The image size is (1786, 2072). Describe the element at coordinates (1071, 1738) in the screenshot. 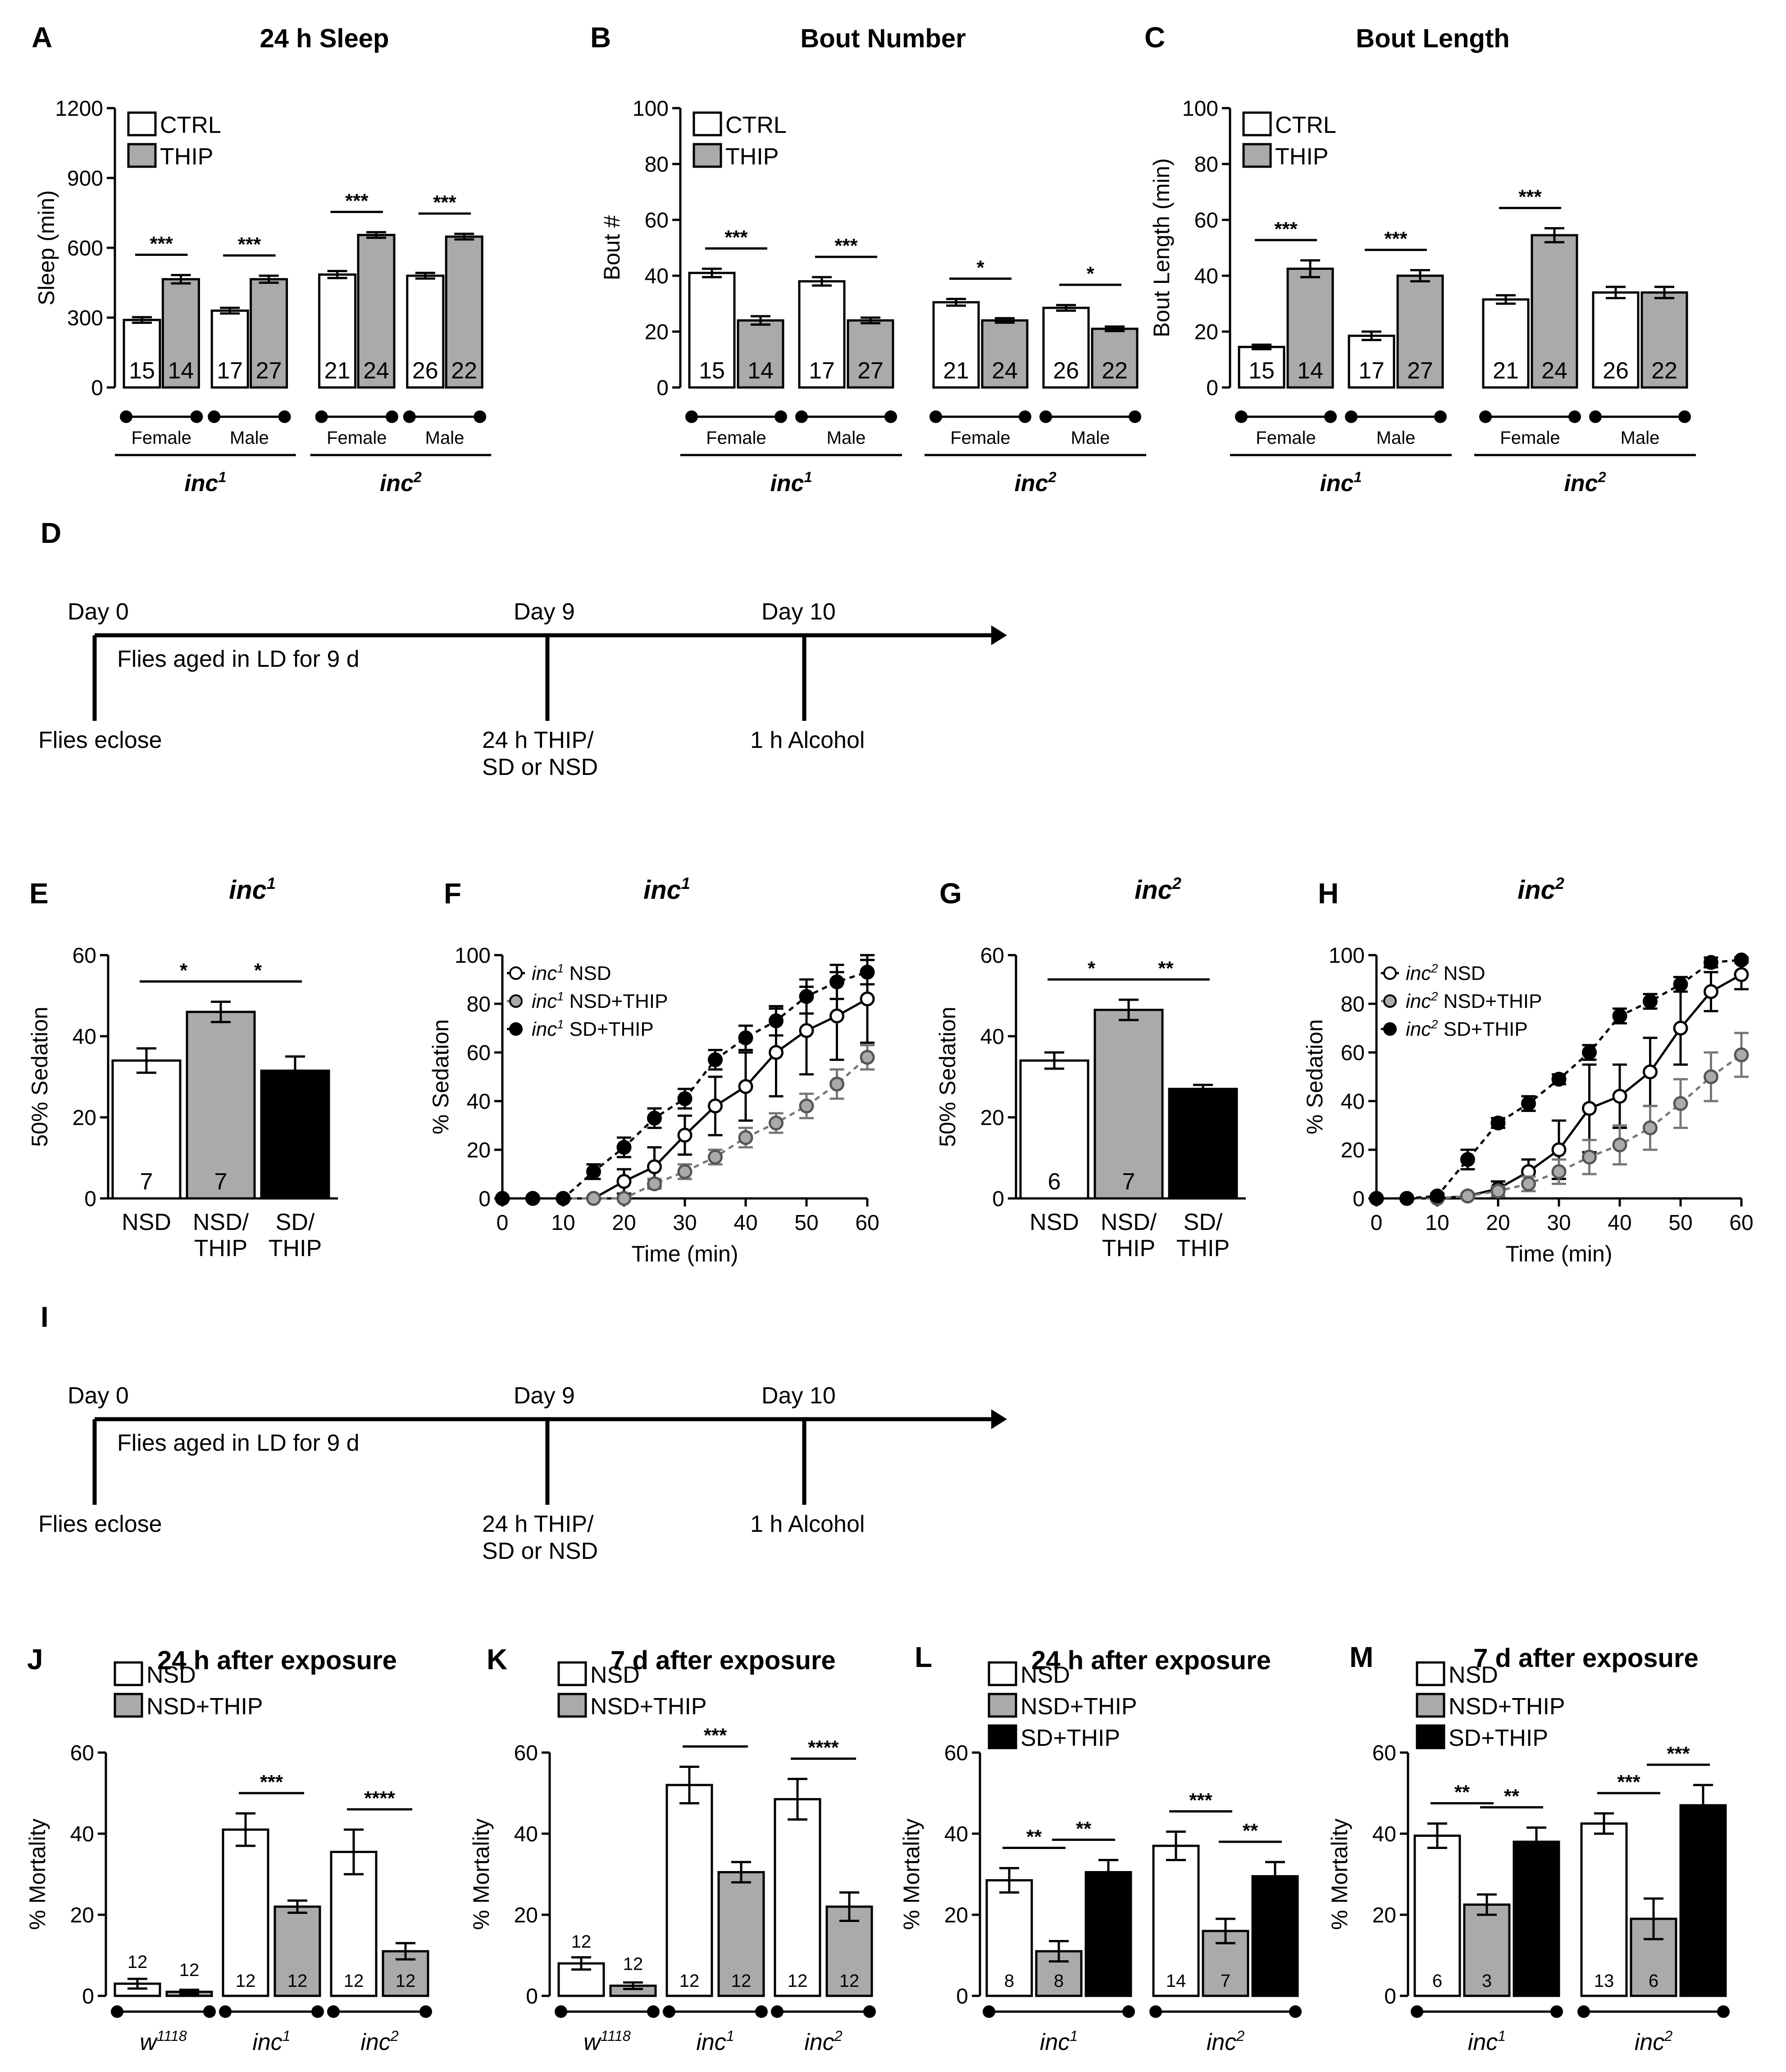

I see `legend-label-L: SD+THIP` at that location.